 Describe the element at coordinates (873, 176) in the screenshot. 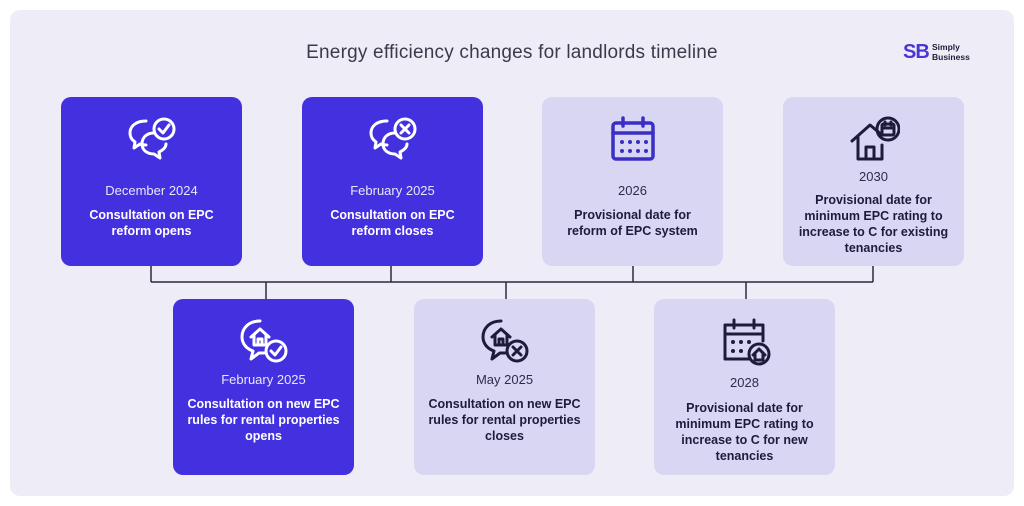

I see `card-date: 2030` at that location.